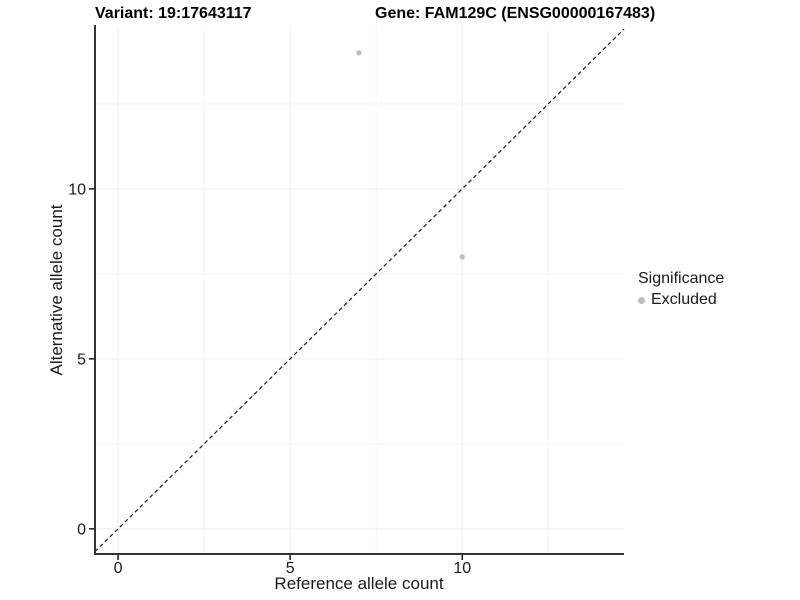 The image size is (800, 600). Describe the element at coordinates (290, 568) in the screenshot. I see `x-tick-label: 5` at that location.